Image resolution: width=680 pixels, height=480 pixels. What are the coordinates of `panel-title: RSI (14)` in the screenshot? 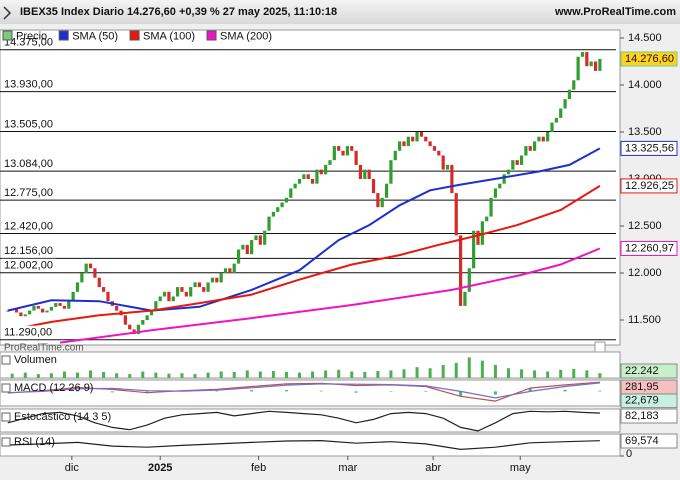 It's located at (34, 442).